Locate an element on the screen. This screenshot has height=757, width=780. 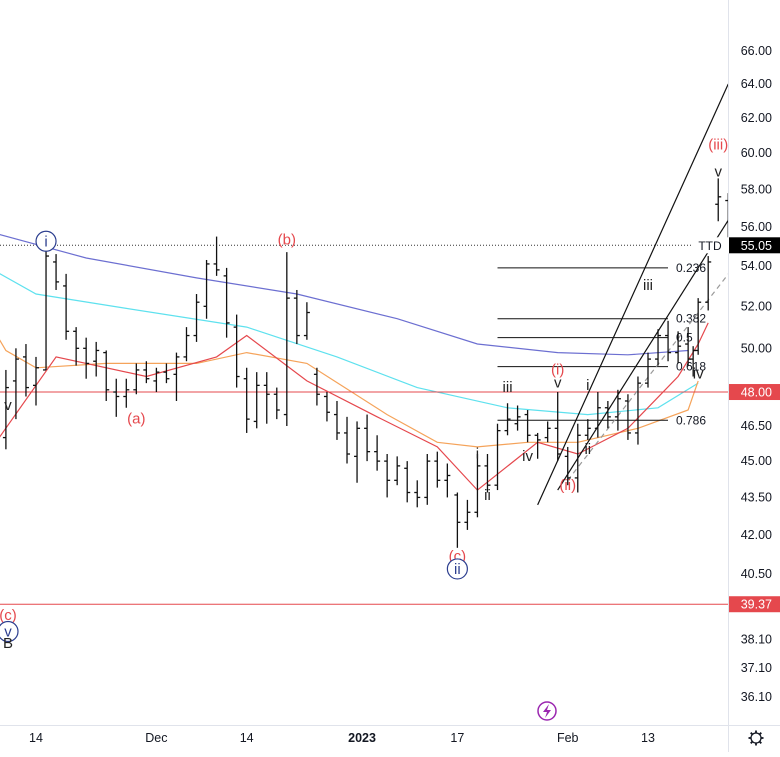
price-tick-label-17: 37.10 is located at coordinates (756, 668).